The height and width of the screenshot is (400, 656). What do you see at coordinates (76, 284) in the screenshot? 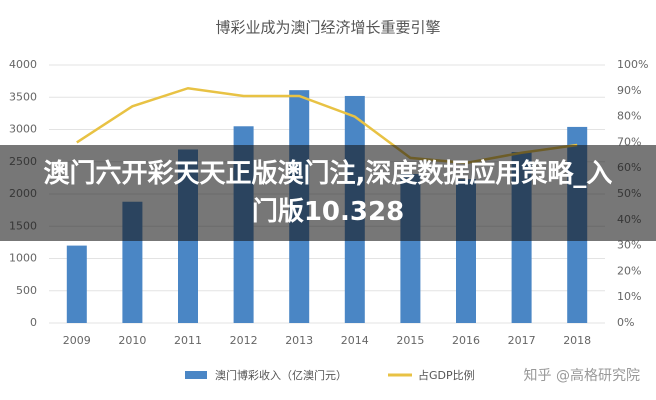
I see `bar` at bounding box center [76, 284].